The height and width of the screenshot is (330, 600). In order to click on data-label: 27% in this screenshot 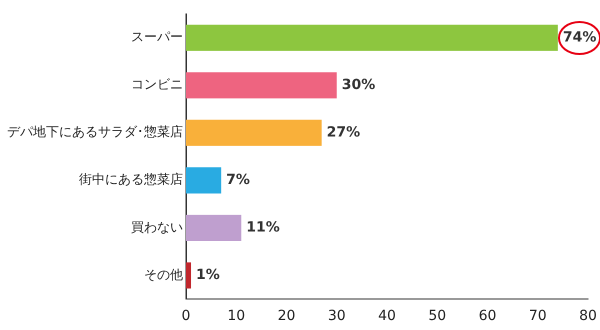, I will do `click(343, 132)`.